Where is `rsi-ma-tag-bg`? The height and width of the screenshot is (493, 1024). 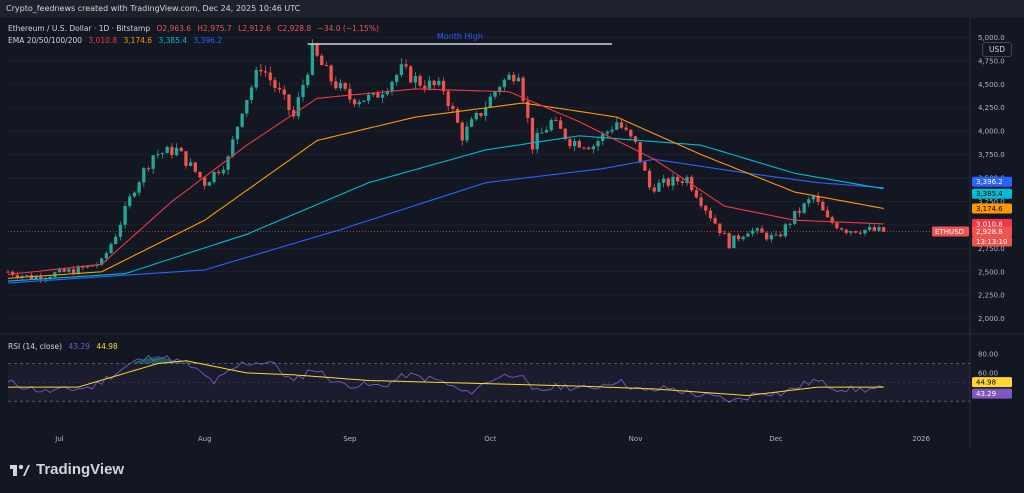 rsi-ma-tag-bg is located at coordinates (992, 382).